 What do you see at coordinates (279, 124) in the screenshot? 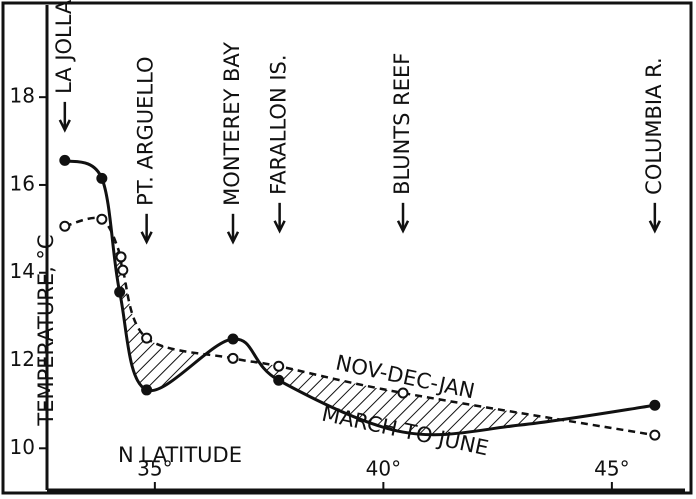
I see `annotation-label: FARALLON IS.` at bounding box center [279, 124].